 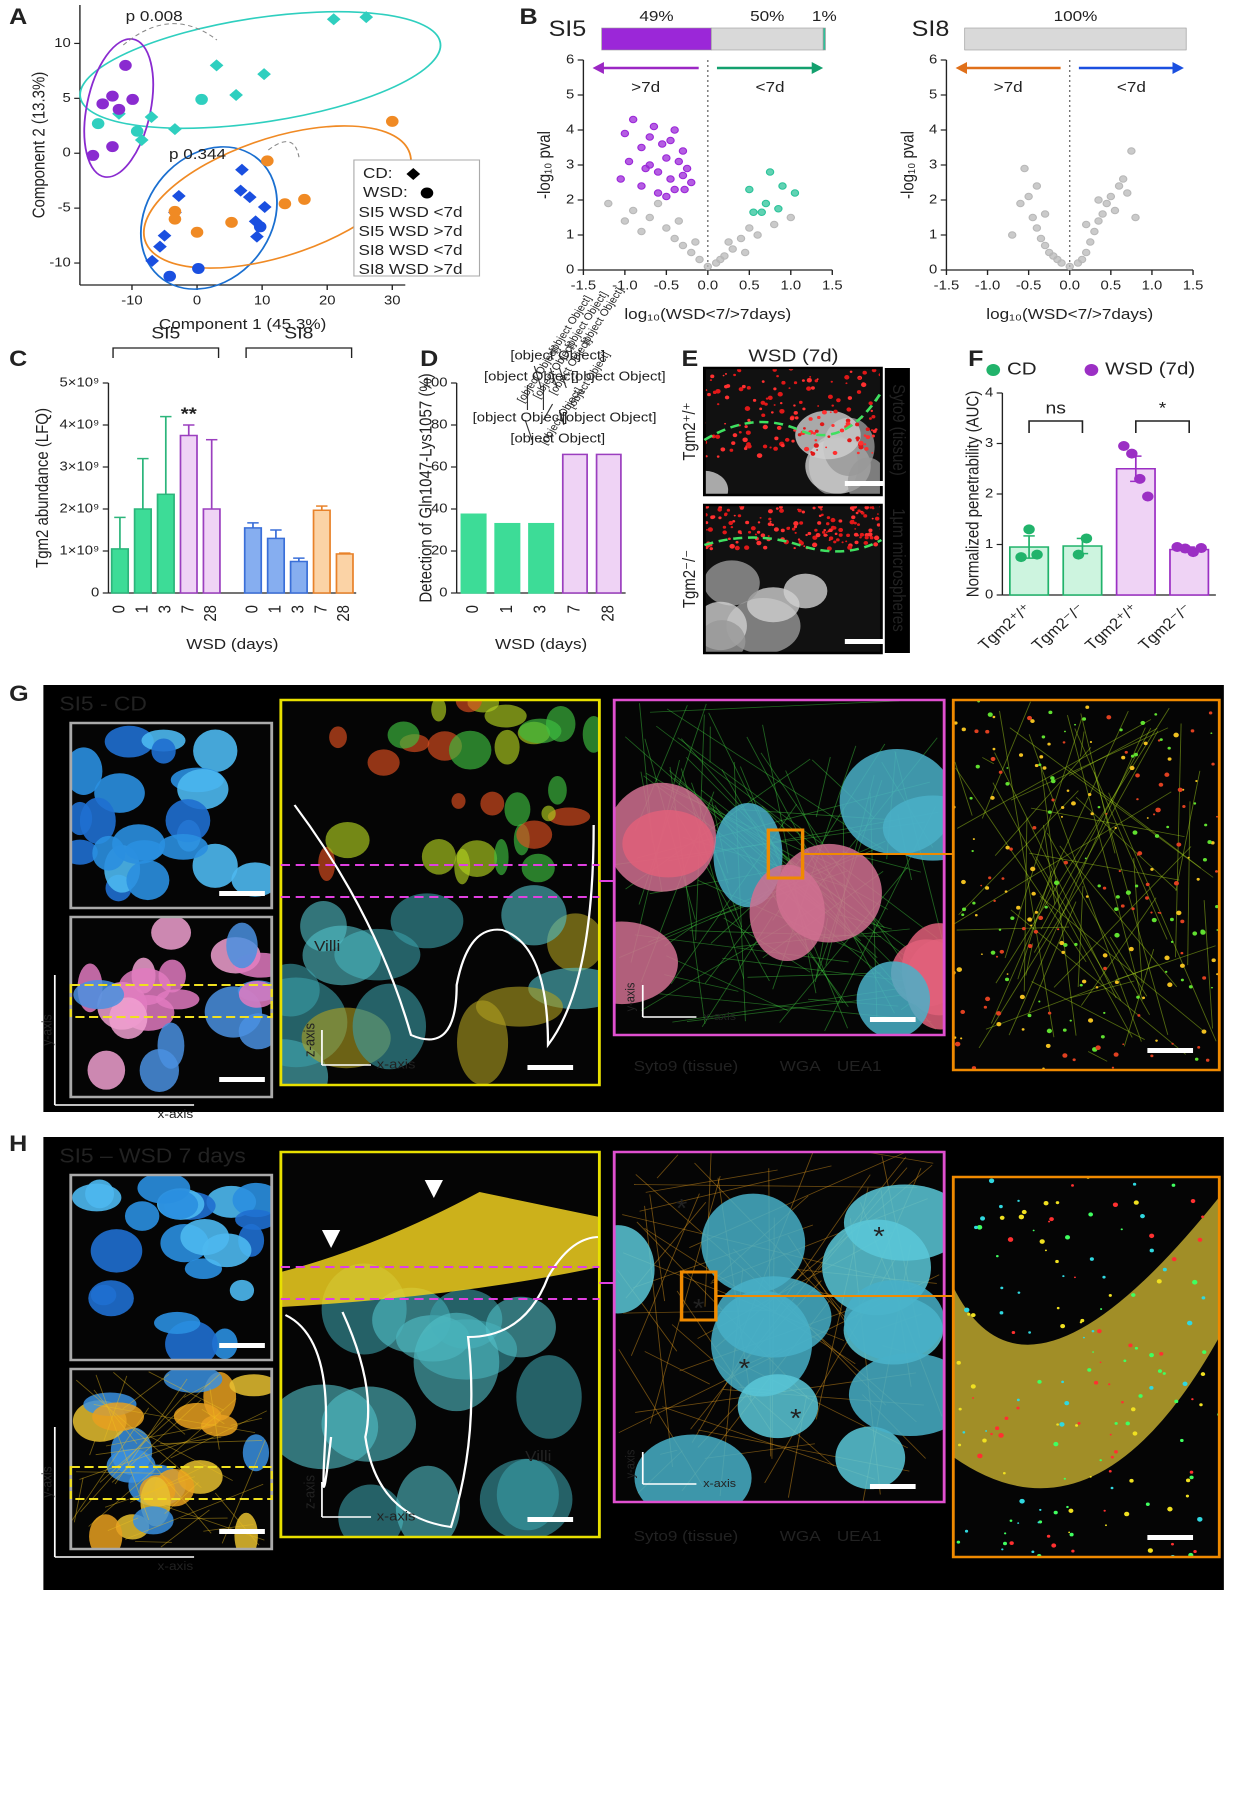 What do you see at coordinates (779, 1327) in the screenshot?
I see `image-content` at bounding box center [779, 1327].